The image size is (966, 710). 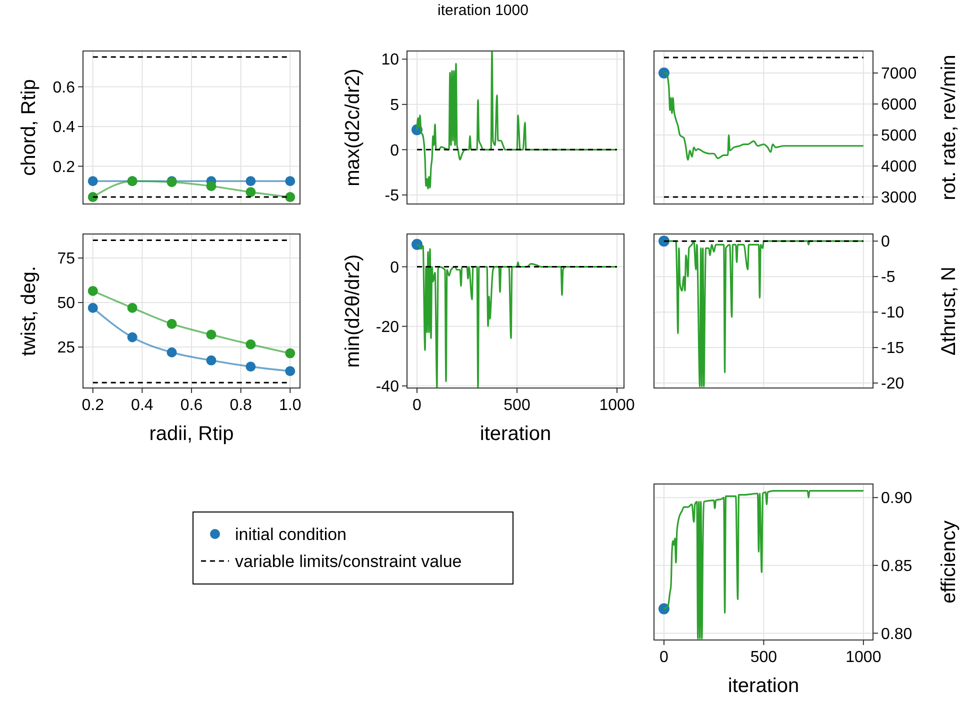 What do you see at coordinates (949, 127) in the screenshot?
I see `y2-axis-title: rot. rate, rev/min` at bounding box center [949, 127].